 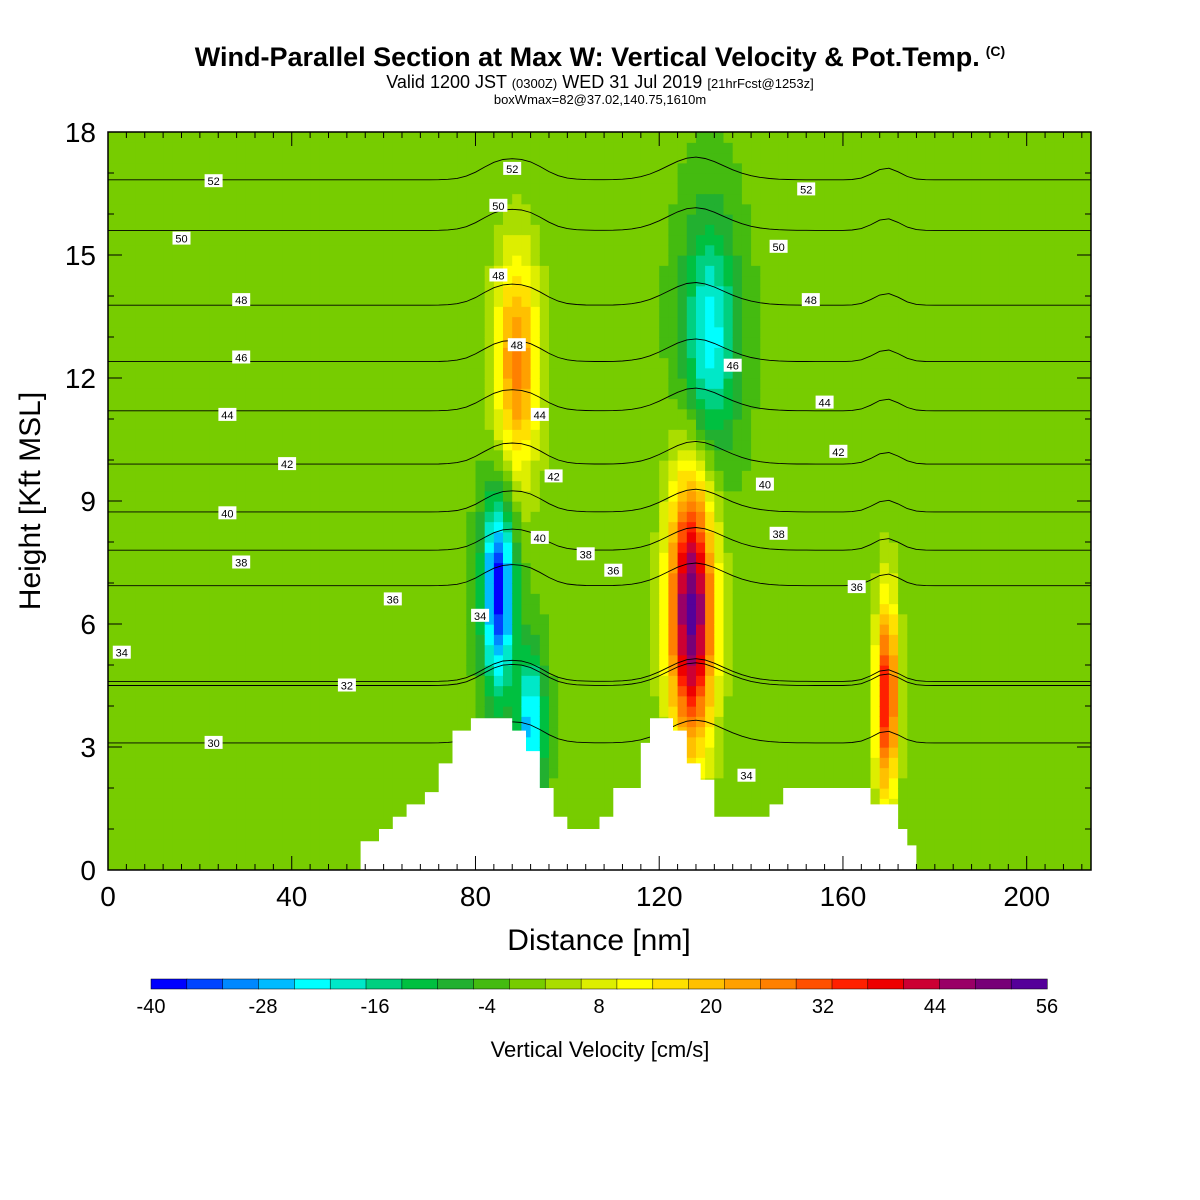 I want to click on y-tick-6: 6, so click(x=88, y=624).